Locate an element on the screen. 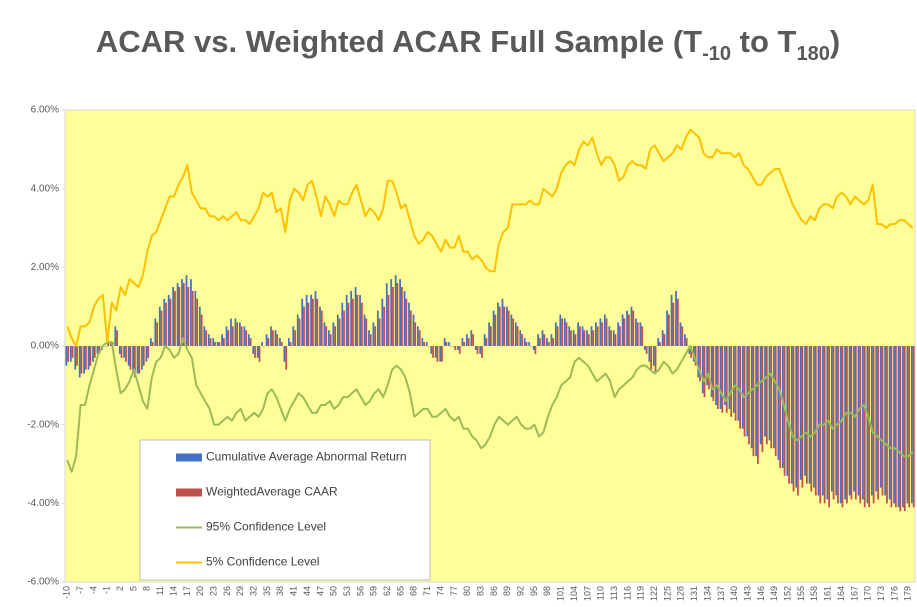 The height and width of the screenshot is (607, 917). x-tick-label: 140 is located at coordinates (734, 593).